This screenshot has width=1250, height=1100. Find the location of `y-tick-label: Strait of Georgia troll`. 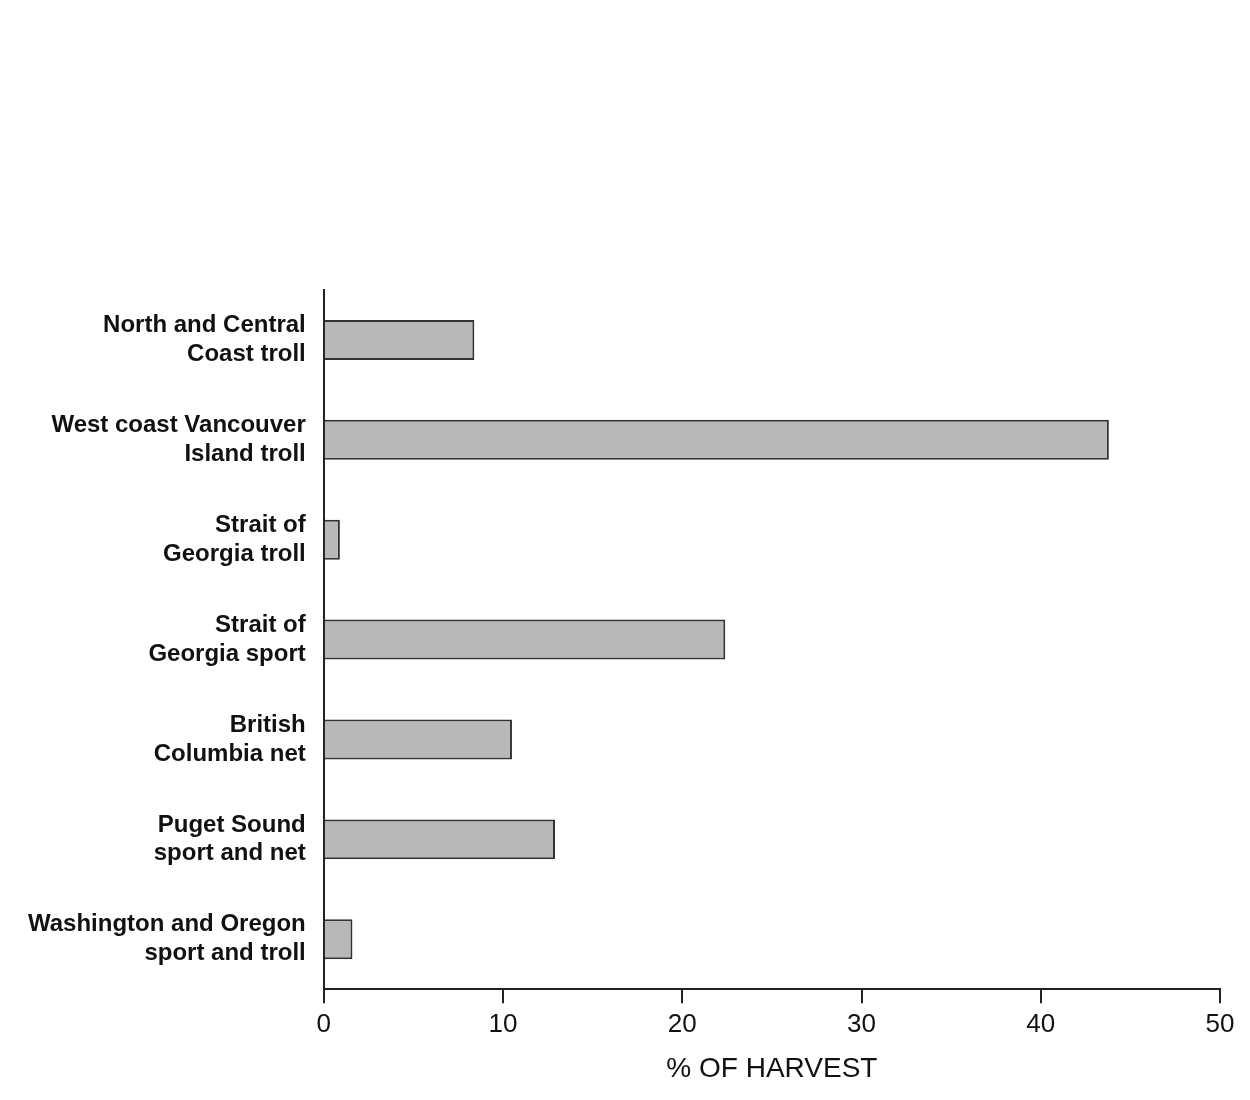

y-tick-label: Strait of Georgia troll is located at coordinates (235, 537).